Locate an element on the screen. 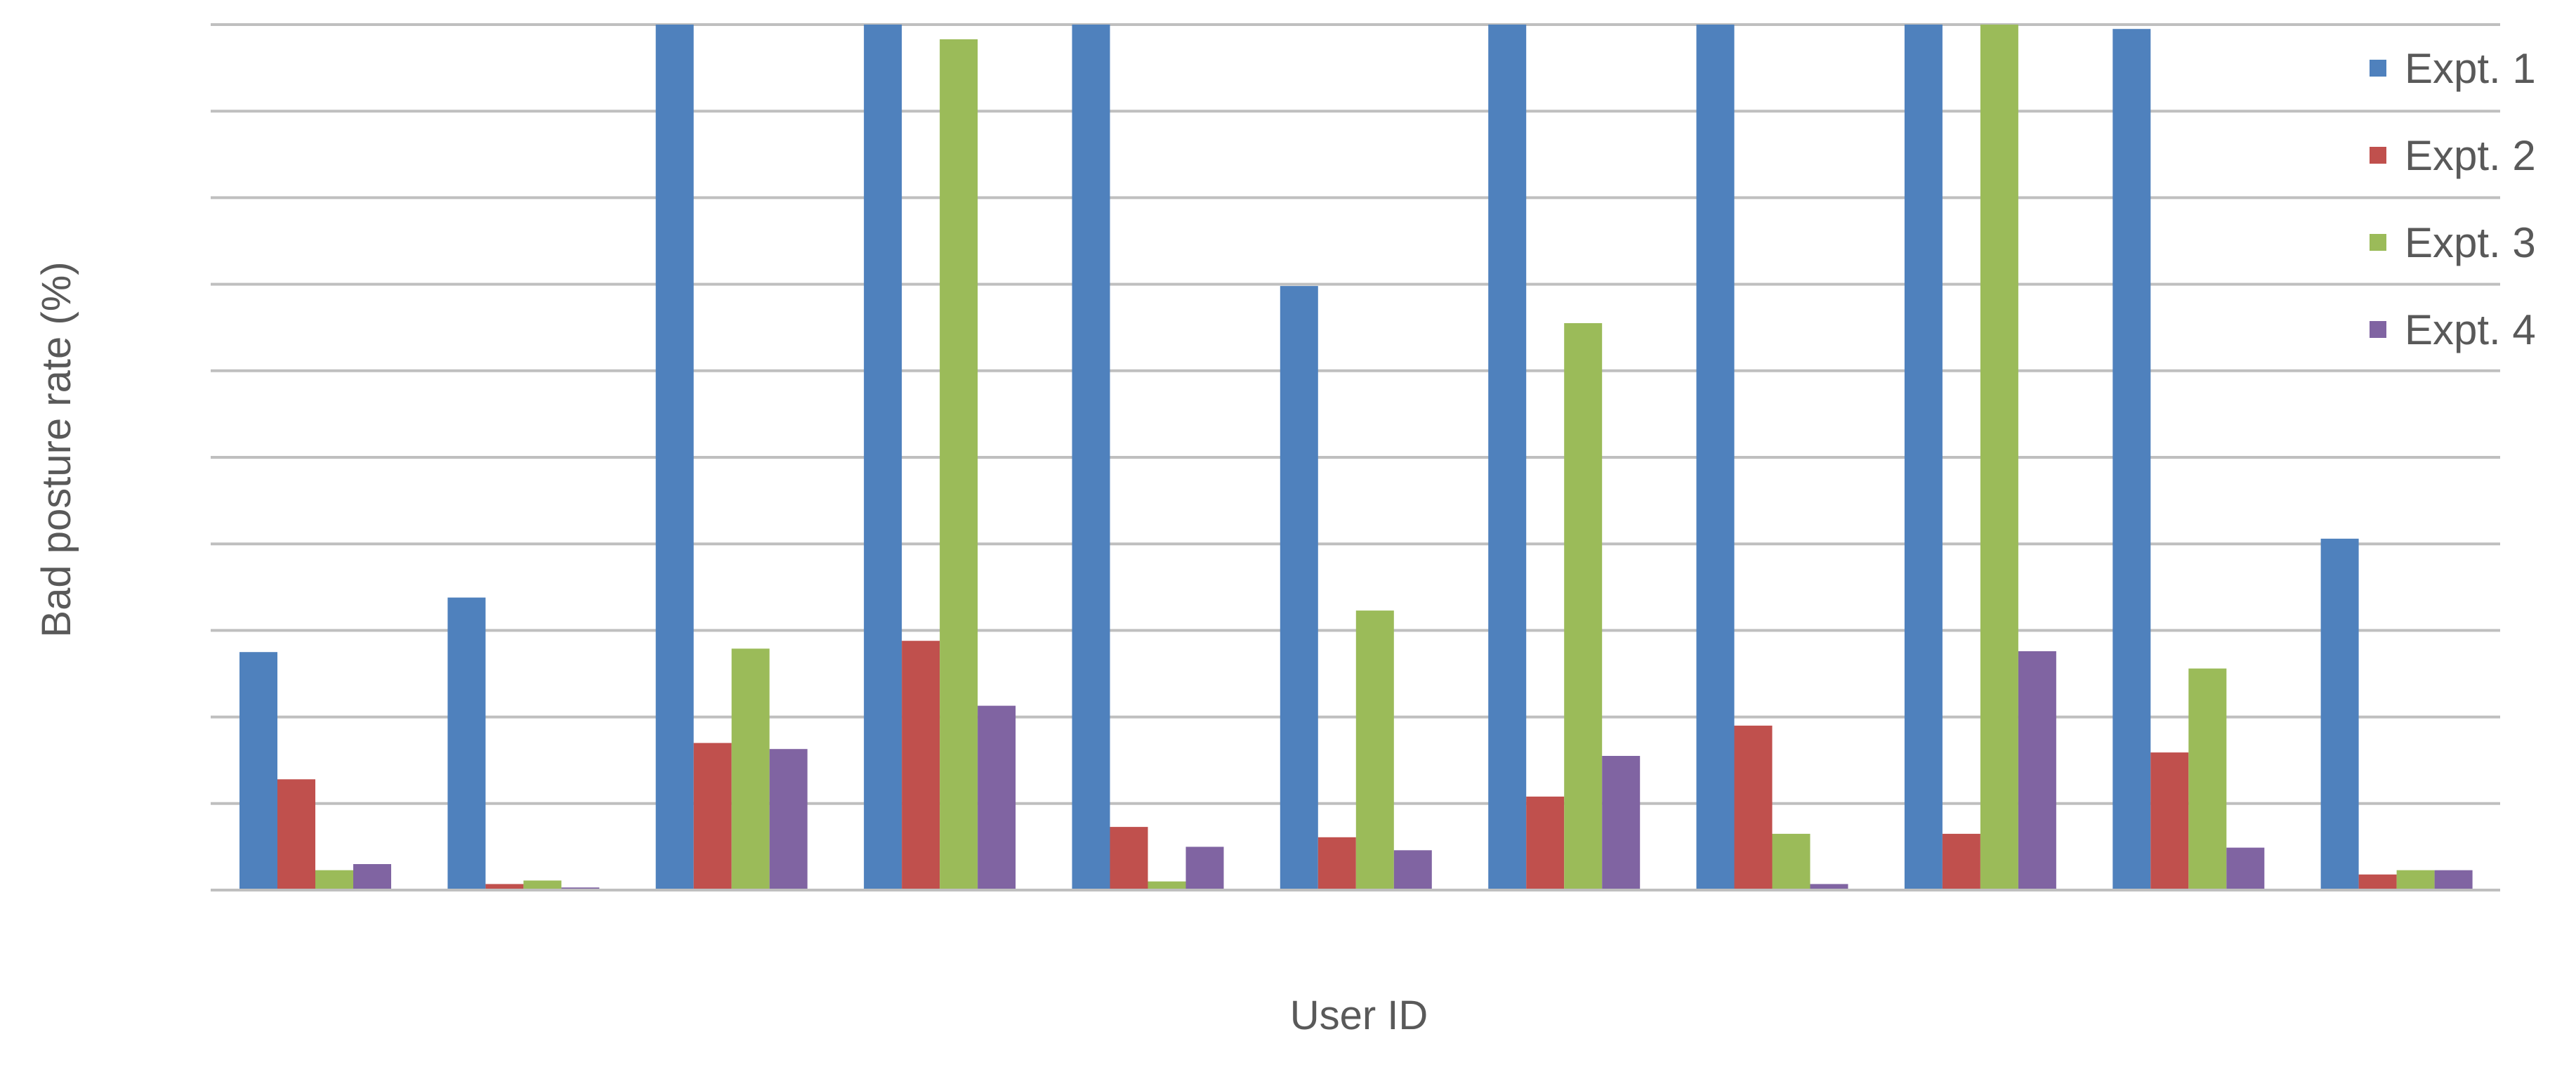 This screenshot has height=1065, width=2576. legend: Expt. 1 Expt. 2 Expt. 3 Expt. 4 is located at coordinates (2453, 199).